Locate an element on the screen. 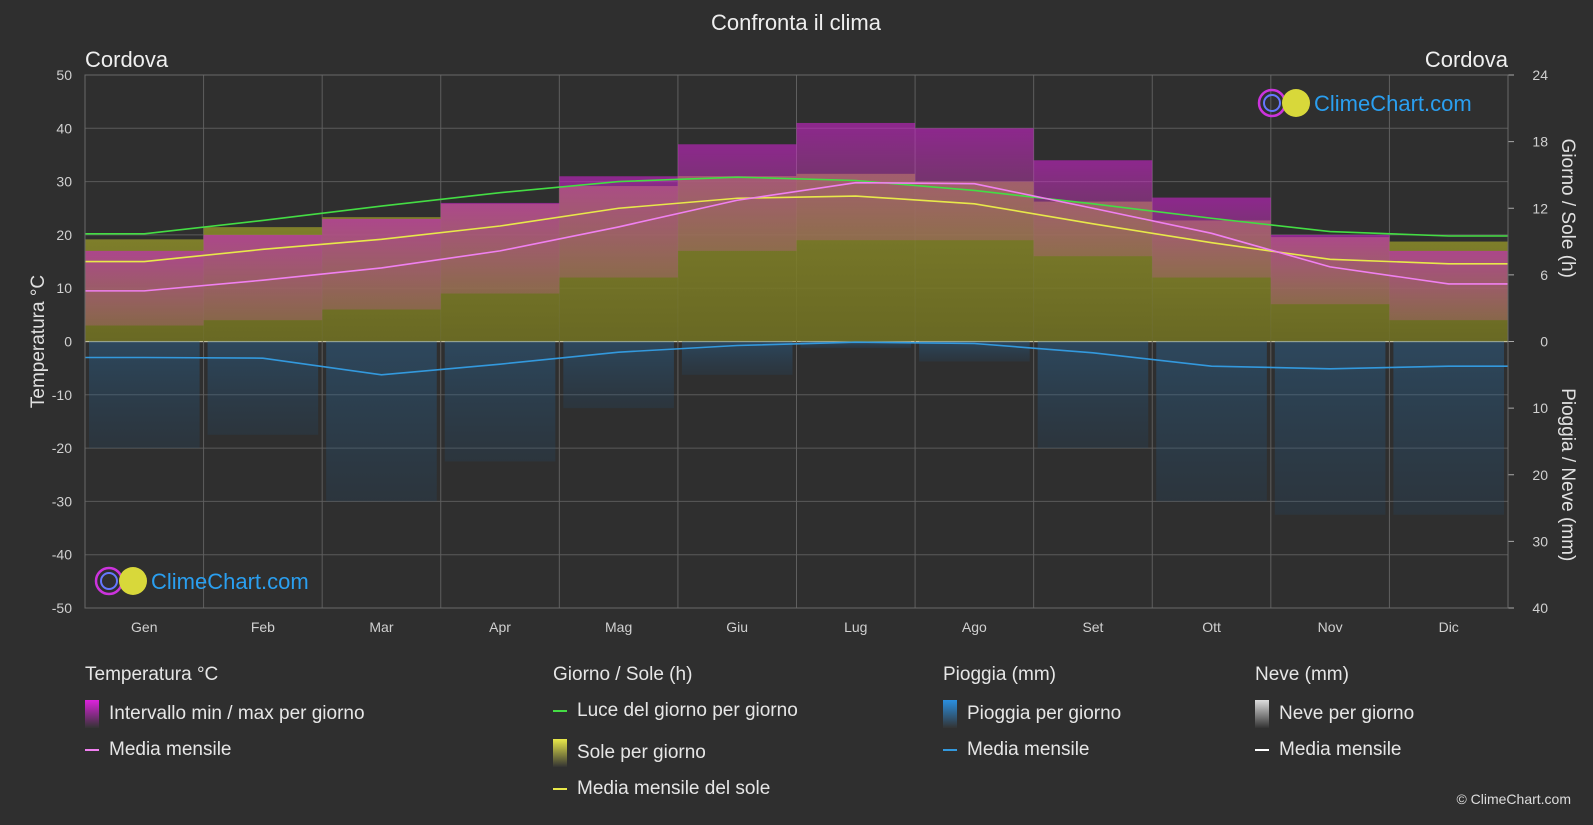 The width and height of the screenshot is (1593, 825). chart-title: Confronta il clima is located at coordinates (796, 22).